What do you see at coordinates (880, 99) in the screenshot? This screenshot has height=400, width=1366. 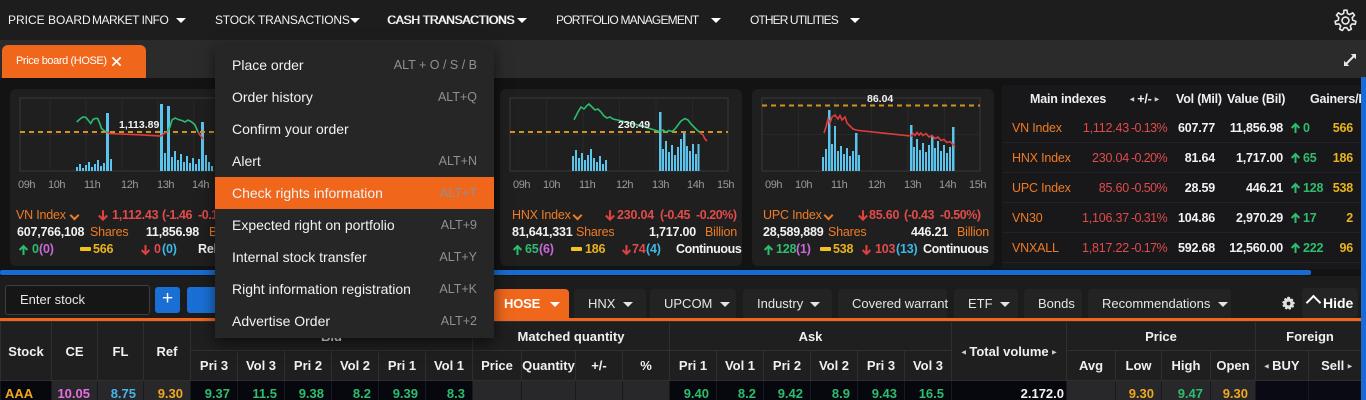 I see `svg-text: 86.04` at bounding box center [880, 99].